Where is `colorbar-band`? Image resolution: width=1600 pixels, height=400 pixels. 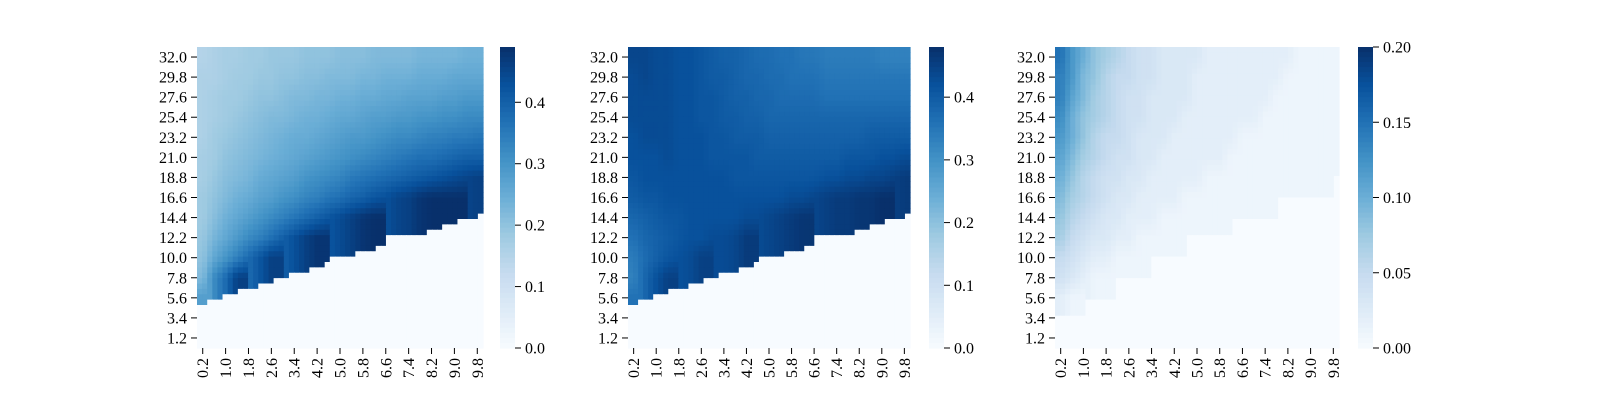 colorbar-band is located at coordinates (507, 85).